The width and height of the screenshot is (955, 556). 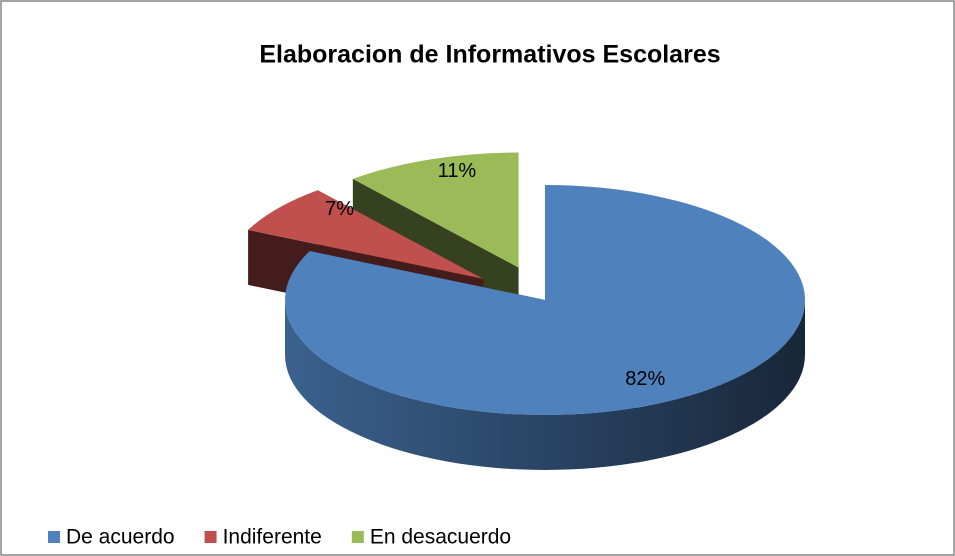 What do you see at coordinates (339, 209) in the screenshot?
I see `data-label: 7%` at bounding box center [339, 209].